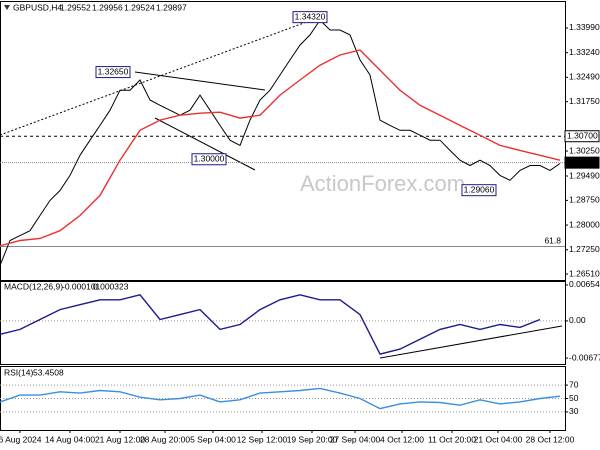  I want to click on x-tick-label: 14 Aug 04:00, so click(70, 439).